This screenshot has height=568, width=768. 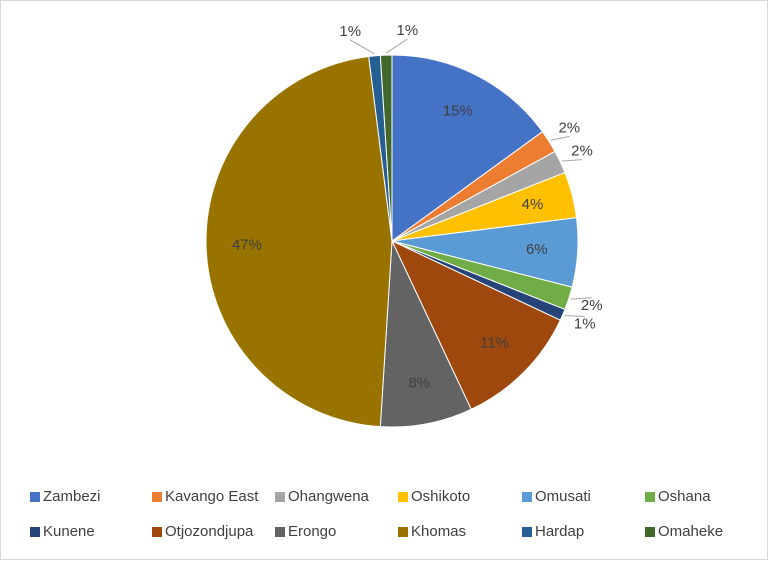 What do you see at coordinates (559, 531) in the screenshot?
I see `legend-label: Hardap` at bounding box center [559, 531].